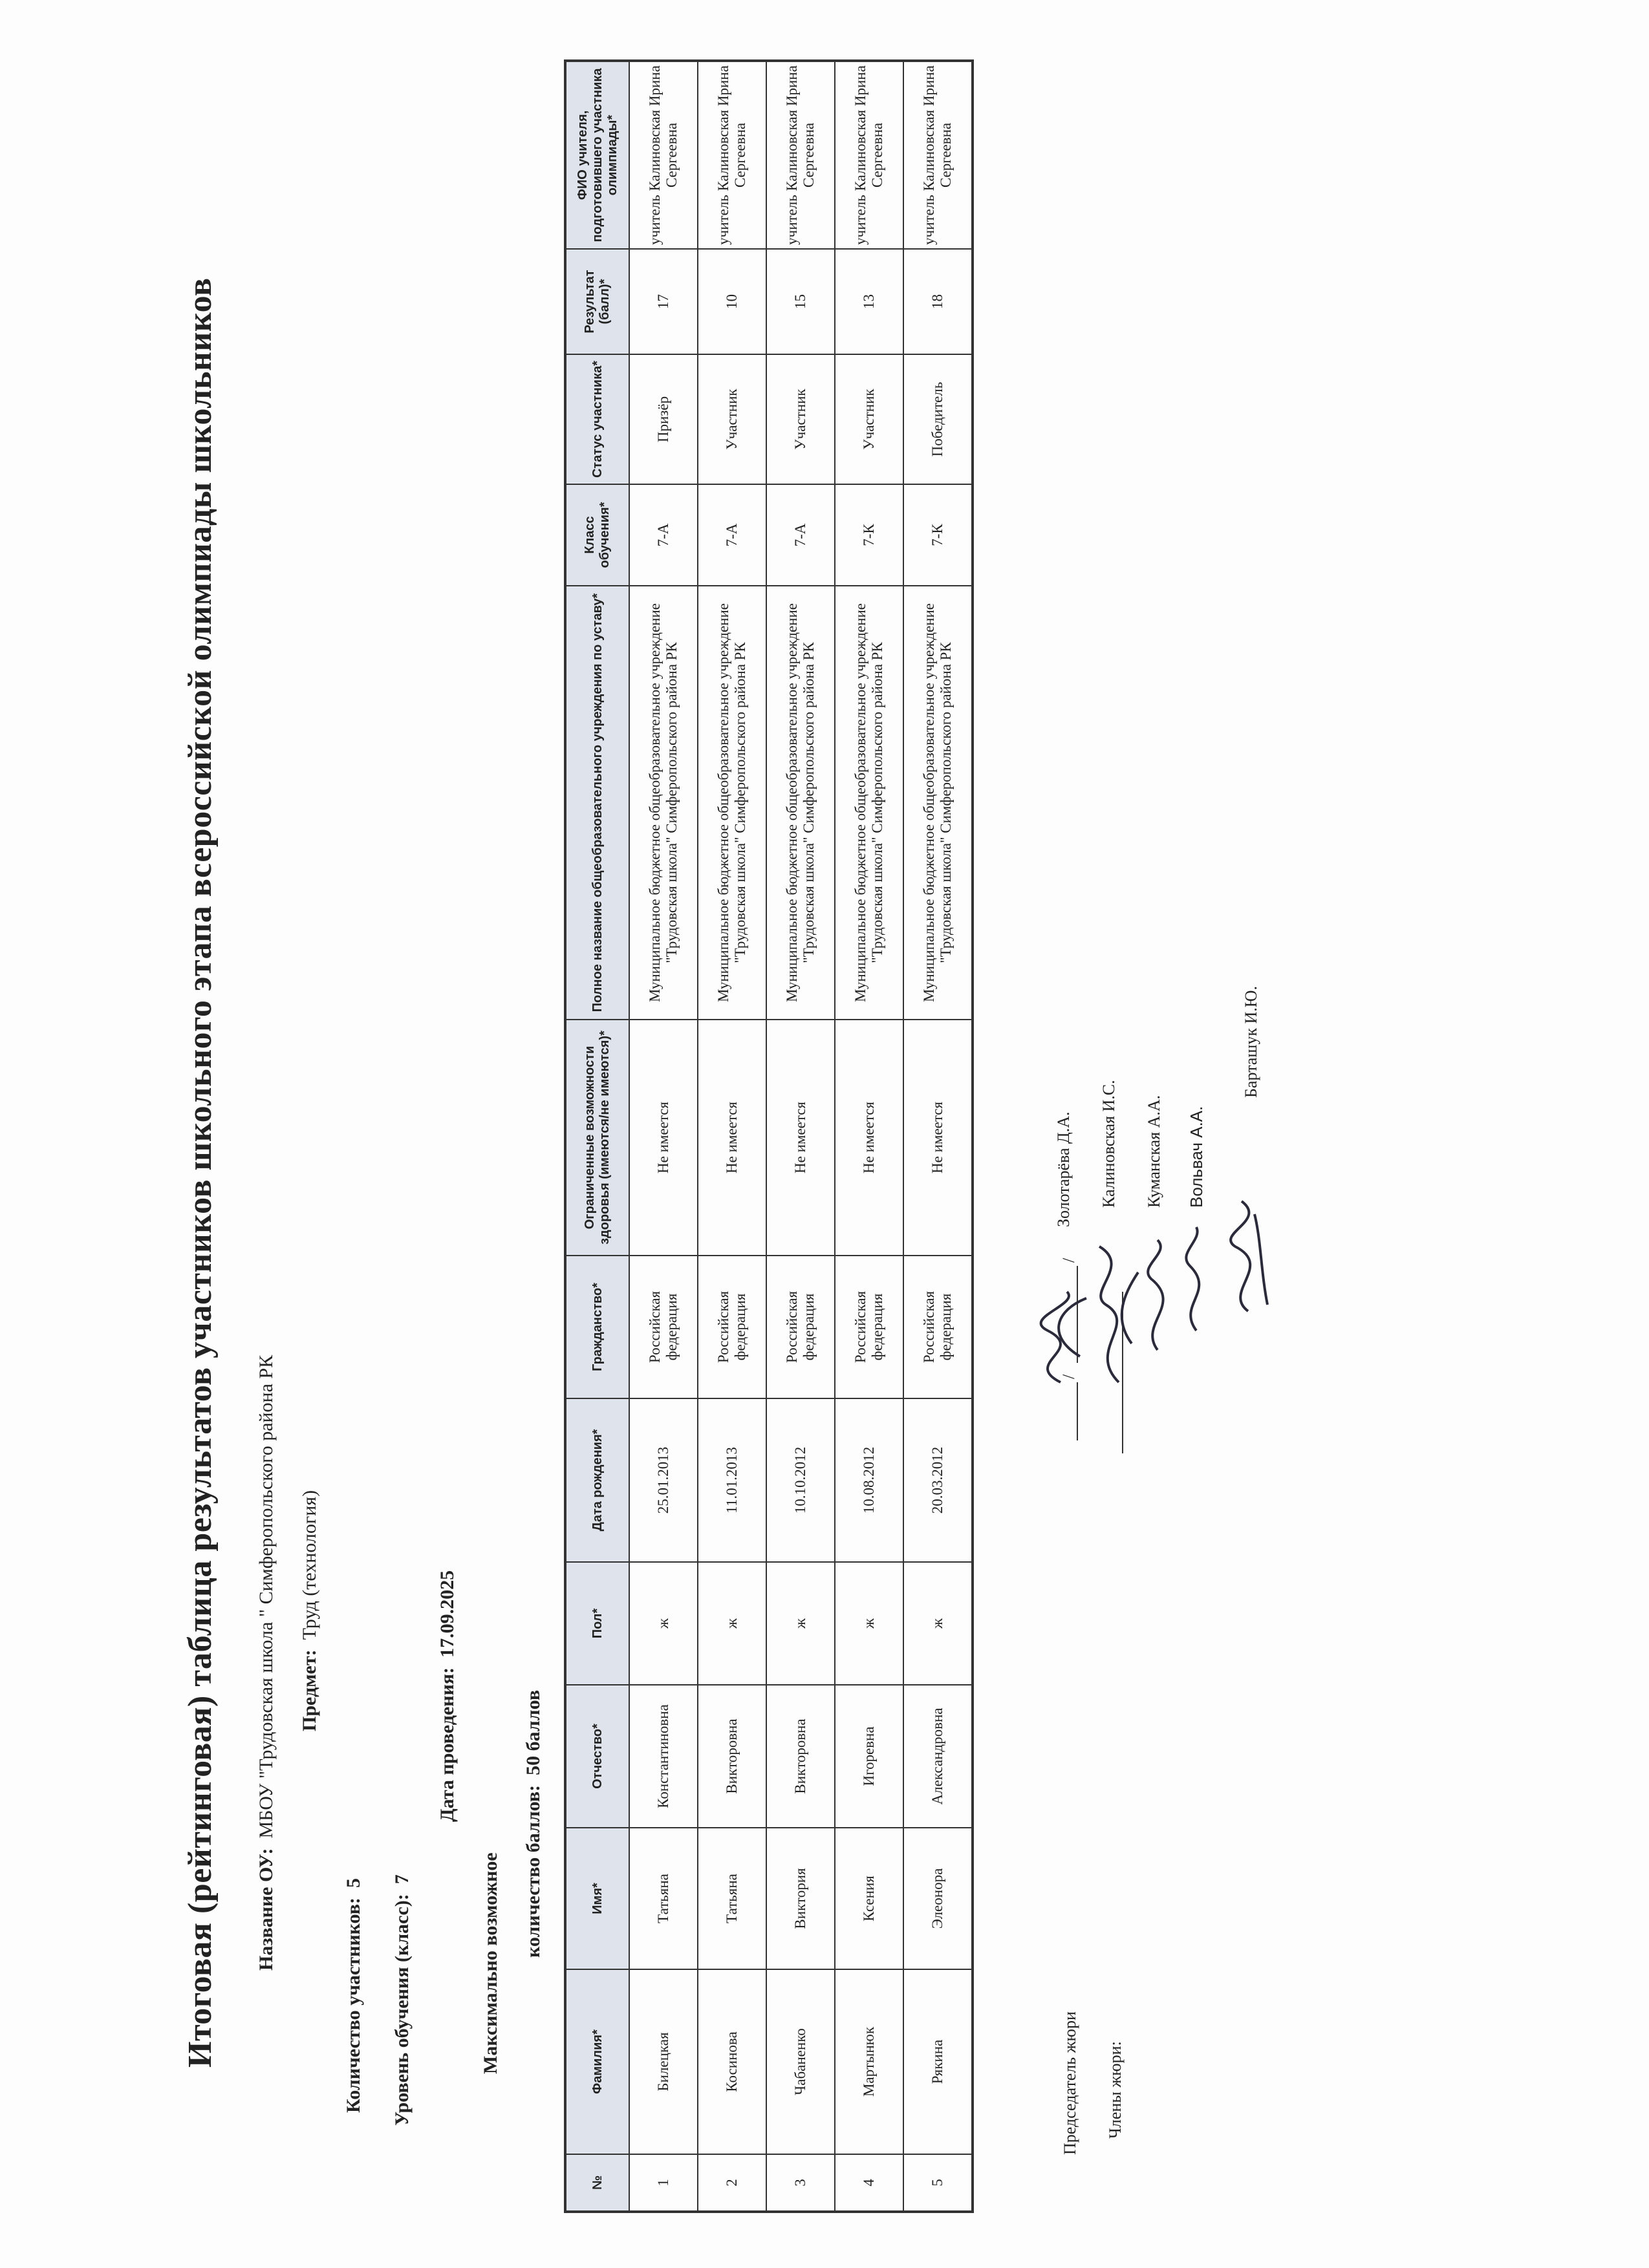 Image resolution: width=1649 pixels, height=2268 pixels. What do you see at coordinates (597, 1327) in the screenshot?
I see `header-citizenship: Гражданство*` at bounding box center [597, 1327].